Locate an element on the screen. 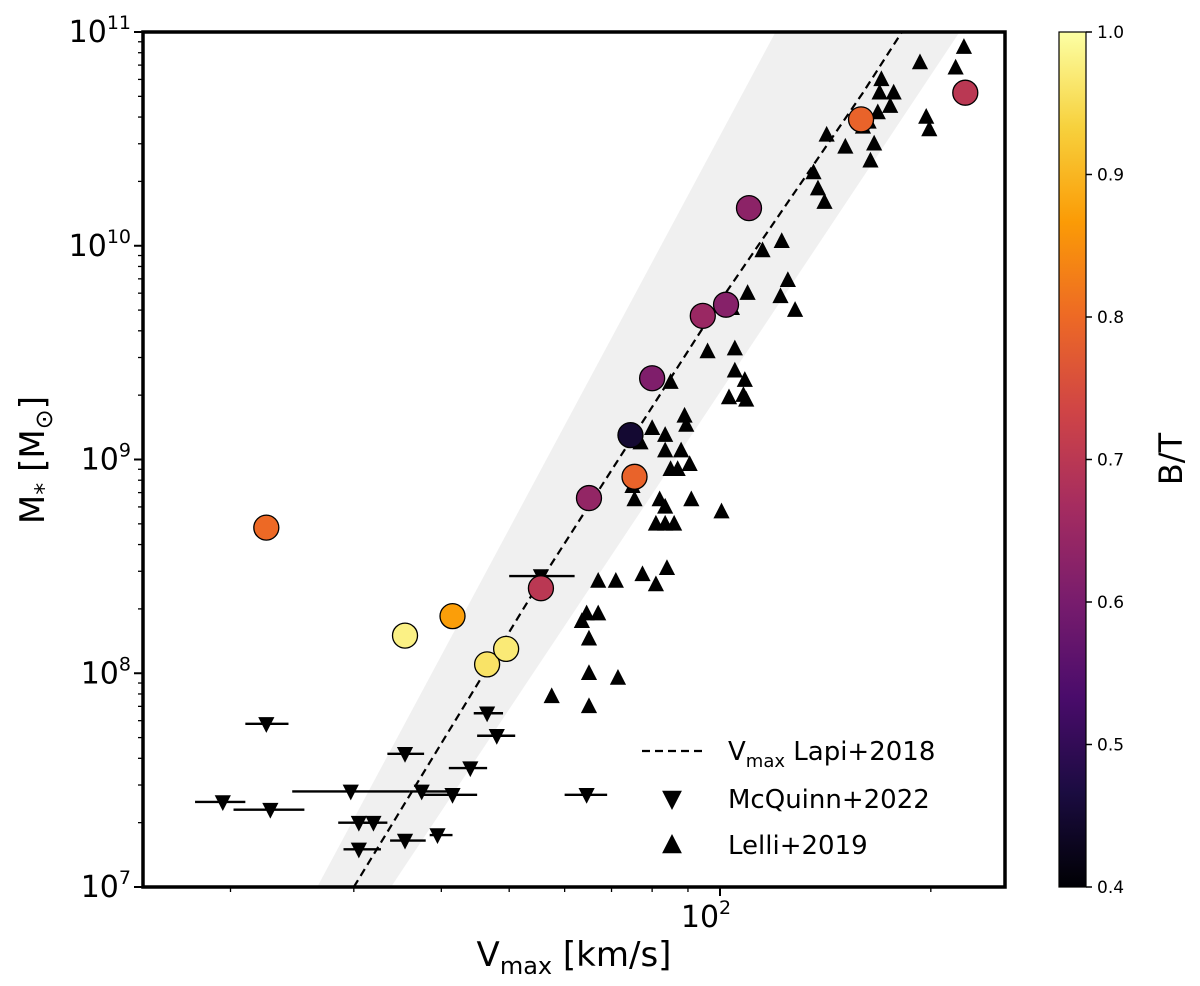  legend-label-text: McQuinn+2022 is located at coordinates (829, 800).